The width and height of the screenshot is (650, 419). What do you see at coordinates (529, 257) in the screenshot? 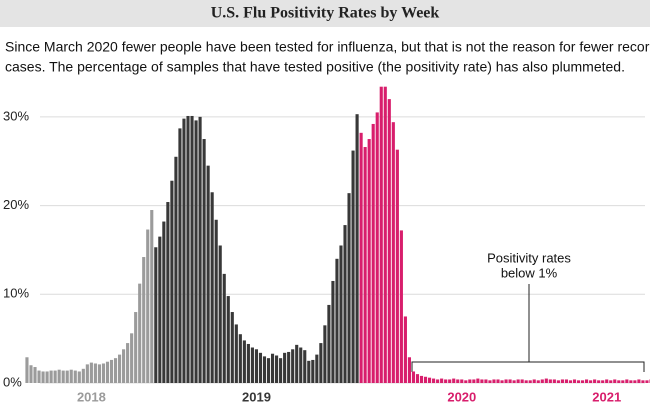
I see `annotation: Positivity rates` at bounding box center [529, 257].